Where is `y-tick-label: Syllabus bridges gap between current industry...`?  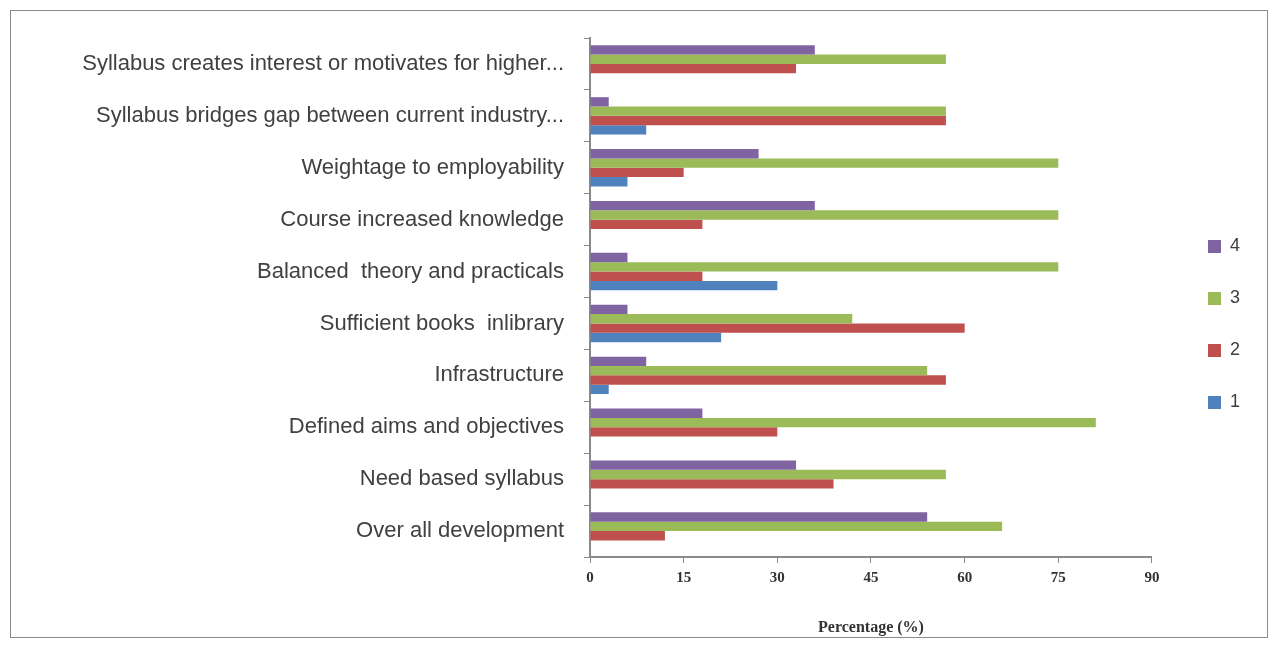
y-tick-label: Syllabus bridges gap between current industry... is located at coordinates (330, 114).